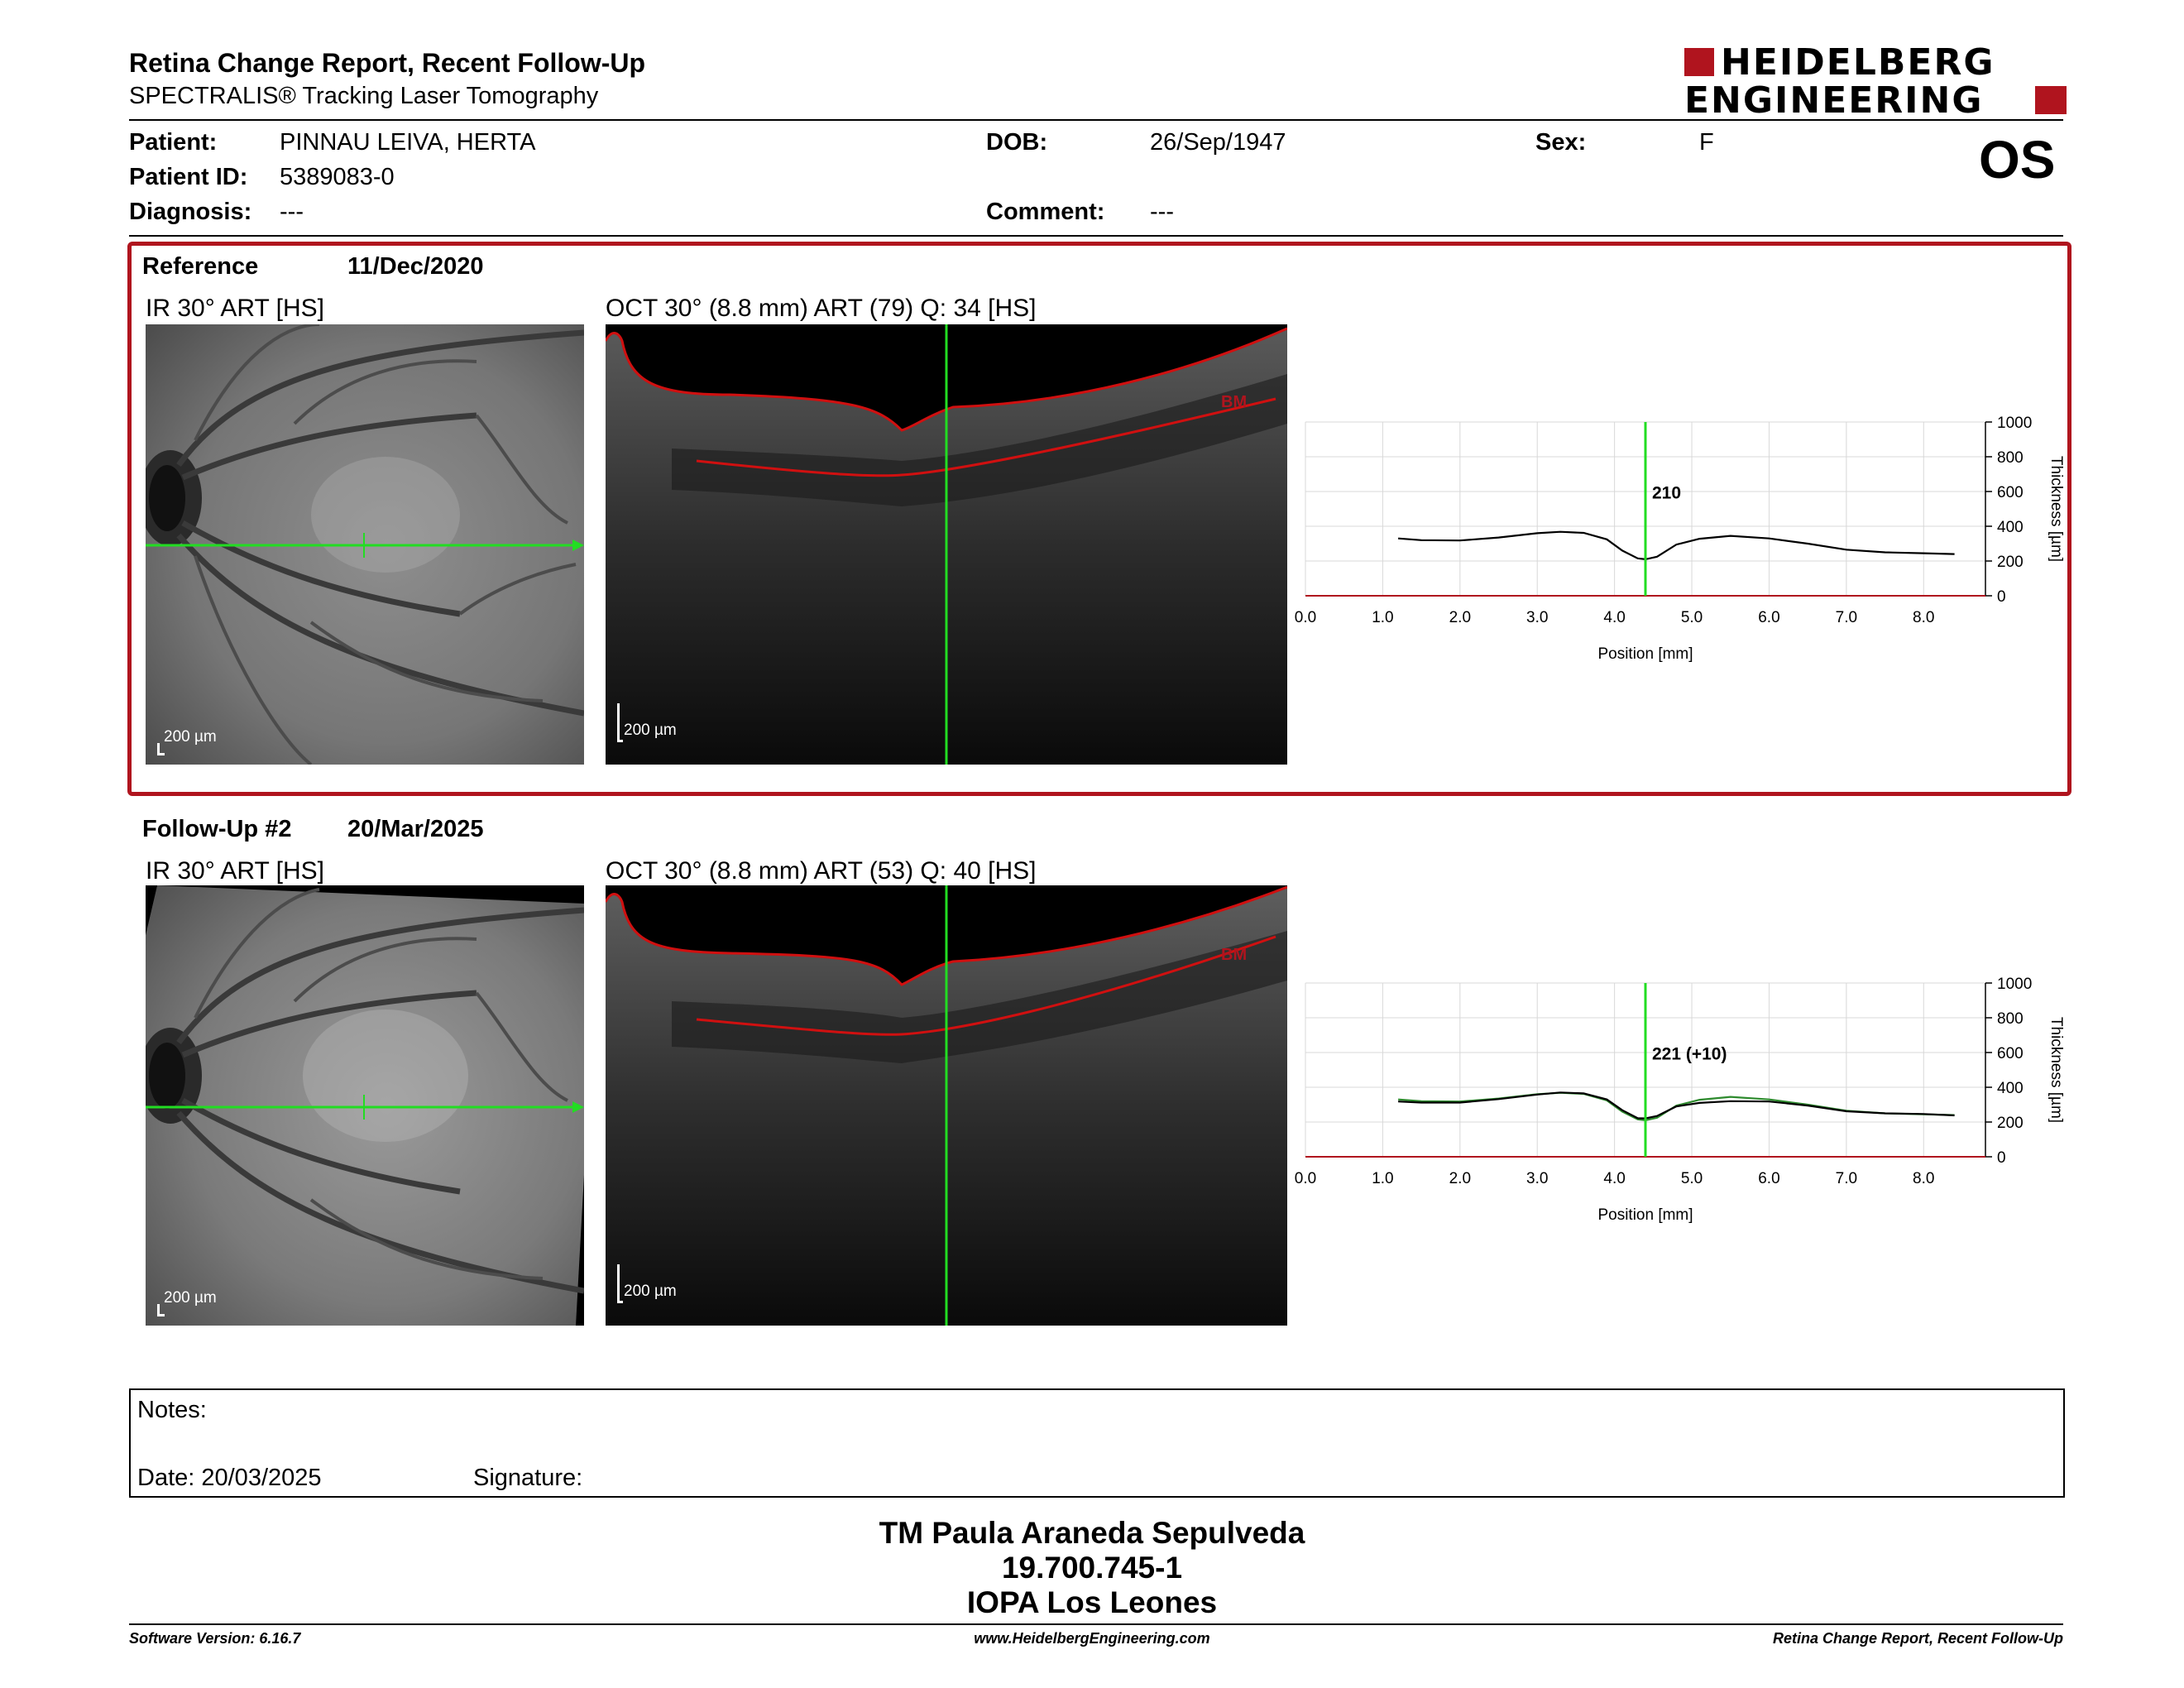 Image resolution: width=2184 pixels, height=1688 pixels. What do you see at coordinates (364, 96) in the screenshot?
I see `report-subtitle: SPECTRALIS® Tracking Laser Tomography` at bounding box center [364, 96].